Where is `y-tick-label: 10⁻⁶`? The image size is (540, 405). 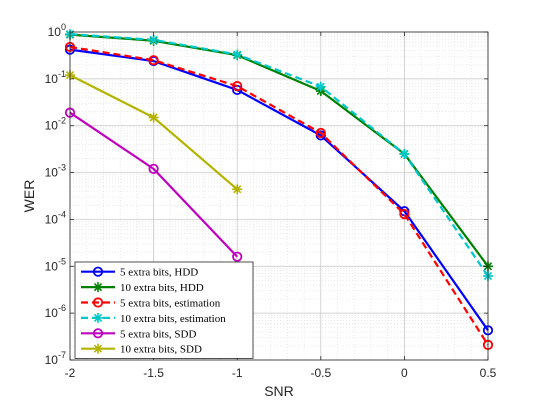 y-tick-label: 10⁻⁶ is located at coordinates (55, 311).